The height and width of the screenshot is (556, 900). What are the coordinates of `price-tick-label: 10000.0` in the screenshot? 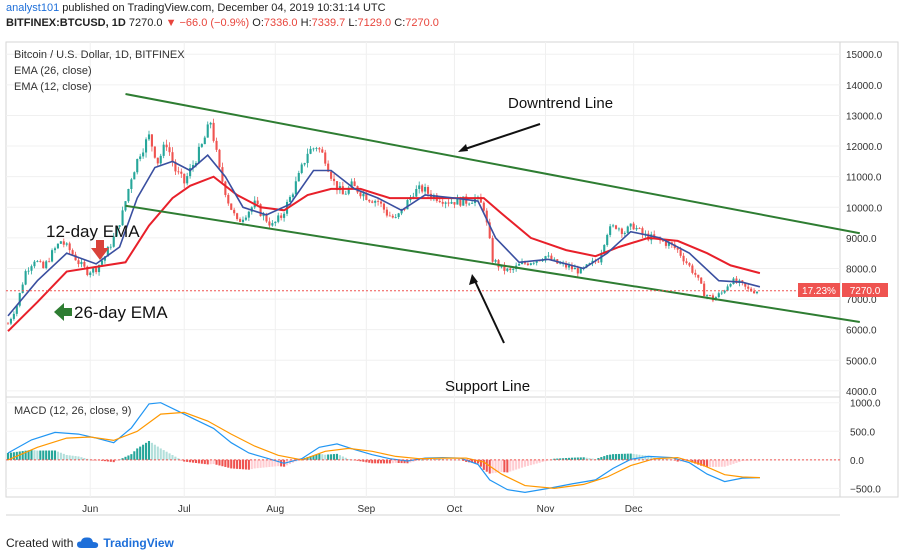 It's located at (864, 208).